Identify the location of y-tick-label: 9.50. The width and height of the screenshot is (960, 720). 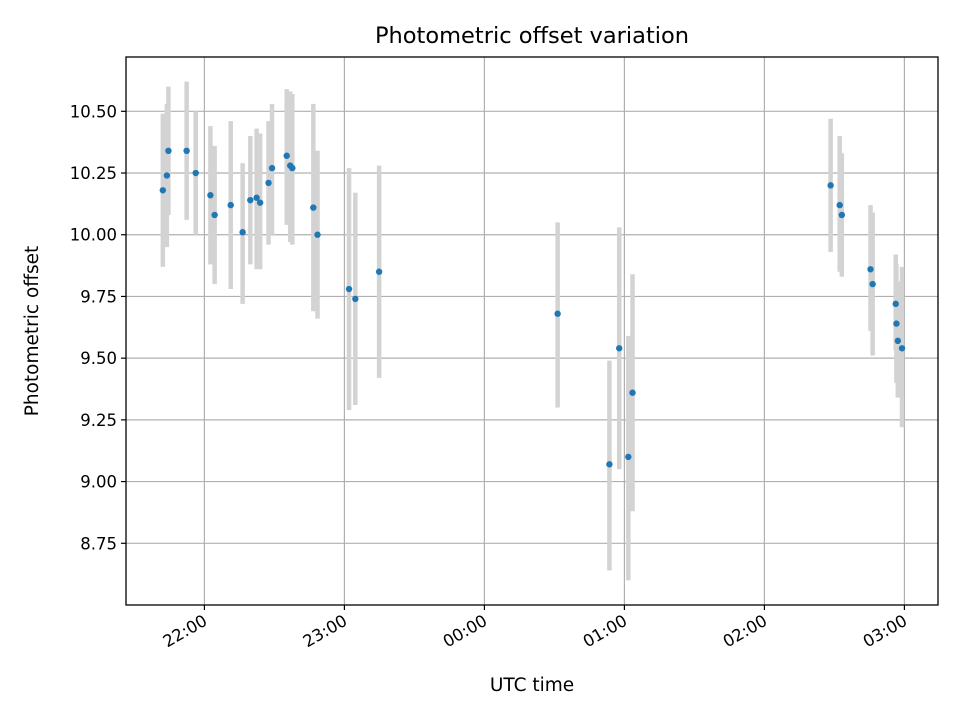
(98, 358).